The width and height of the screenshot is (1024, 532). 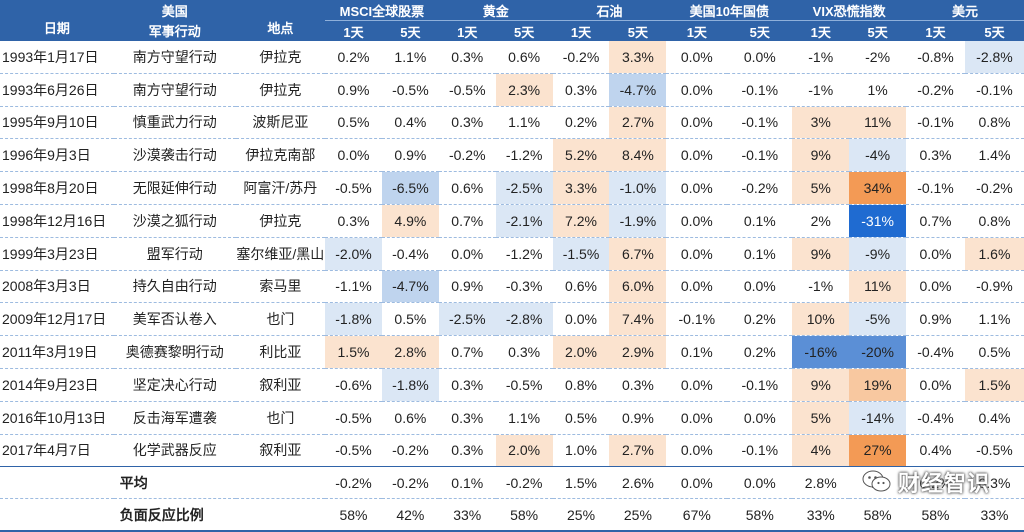 I want to click on cell-value: -9%, so click(x=878, y=254).